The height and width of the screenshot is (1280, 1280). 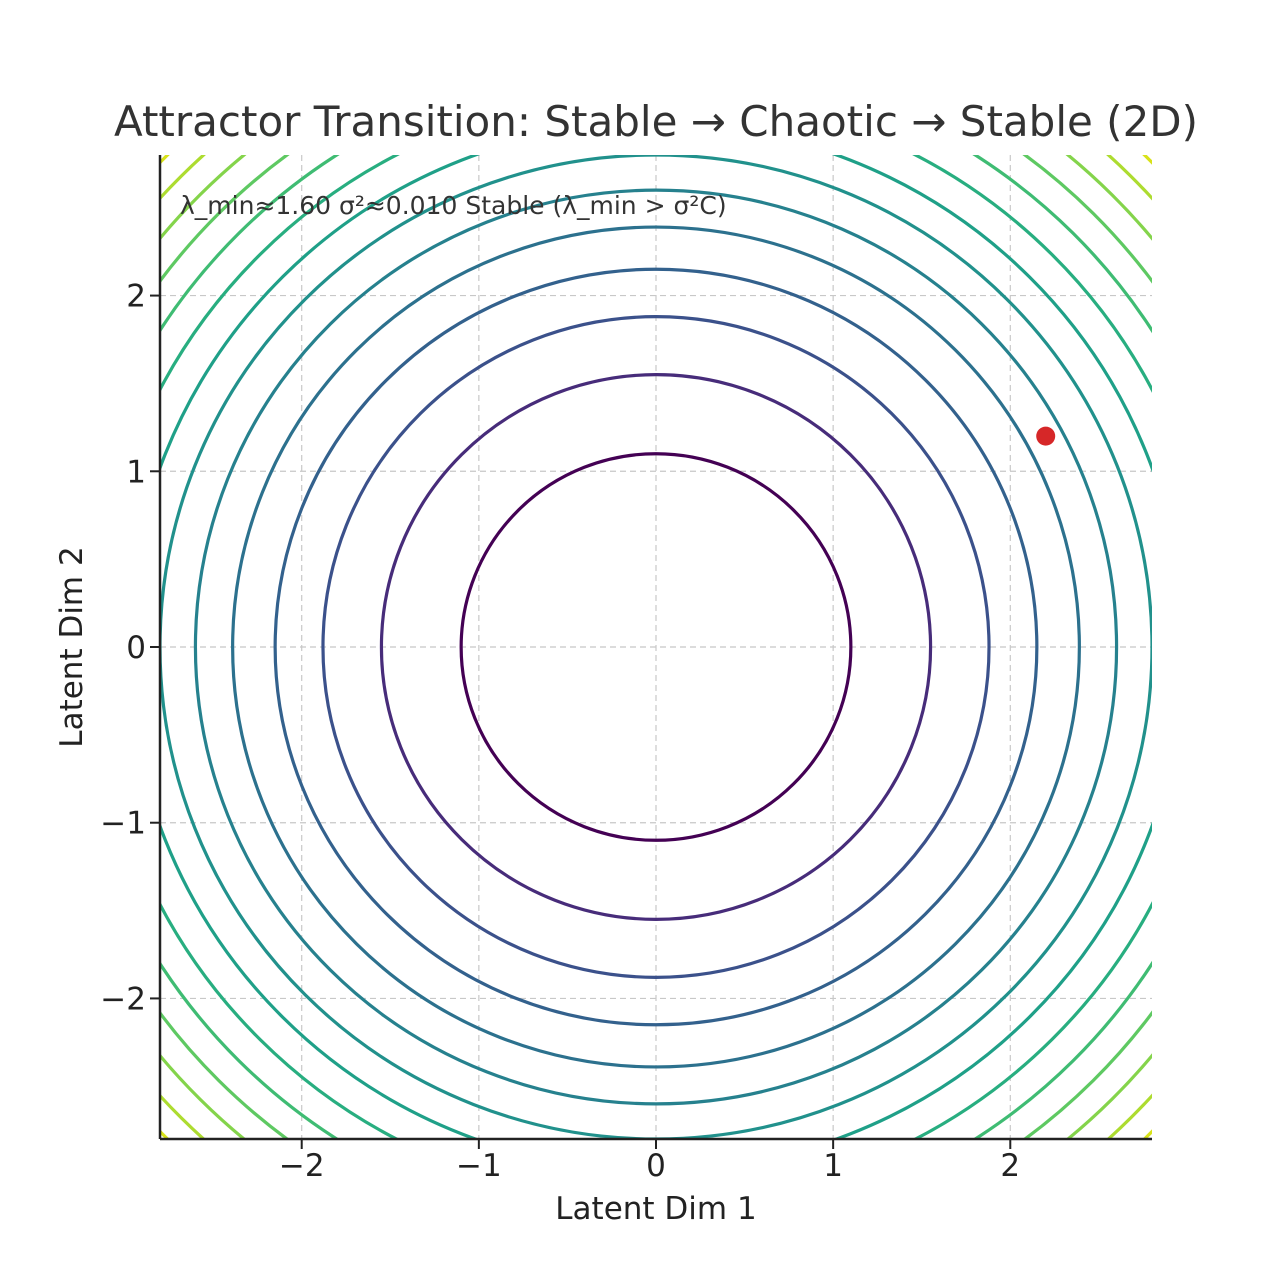 I want to click on contour-line, so click(x=656, y=647).